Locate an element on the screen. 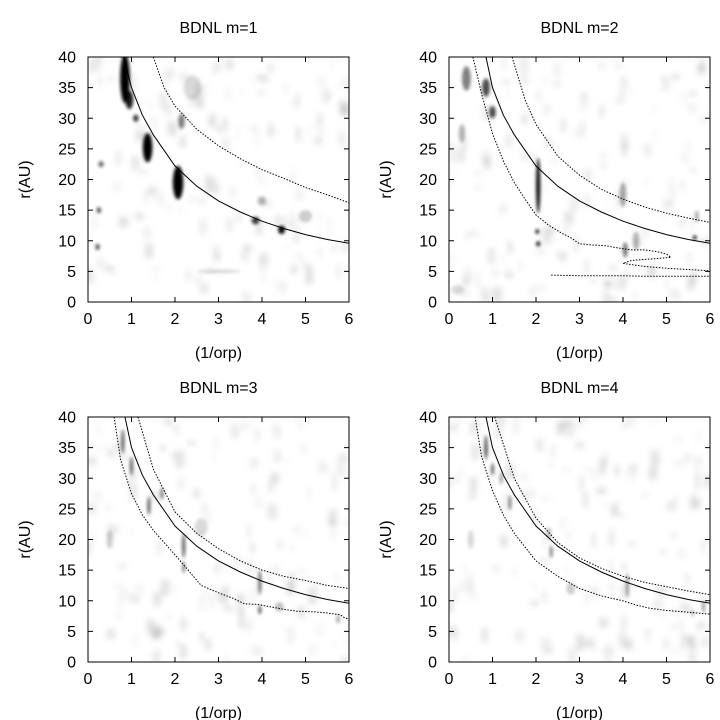 The height and width of the screenshot is (720, 720). y-axis-label: r(AU) is located at coordinates (25, 539).